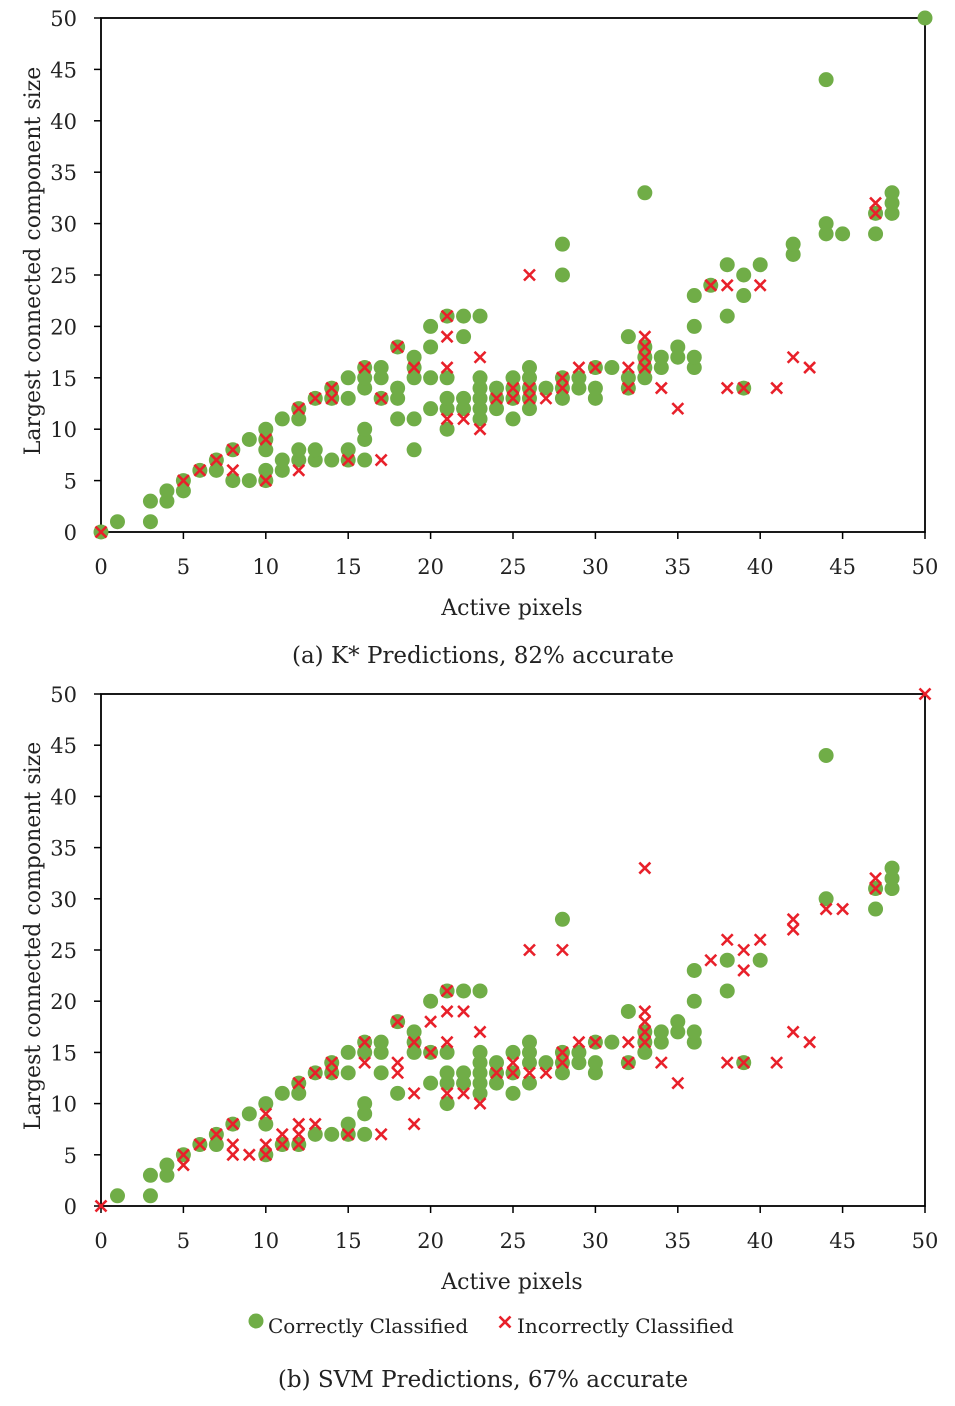 Image resolution: width=955 pixels, height=1406 pixels. I want to click on y-tick-label: 30, so click(63, 900).